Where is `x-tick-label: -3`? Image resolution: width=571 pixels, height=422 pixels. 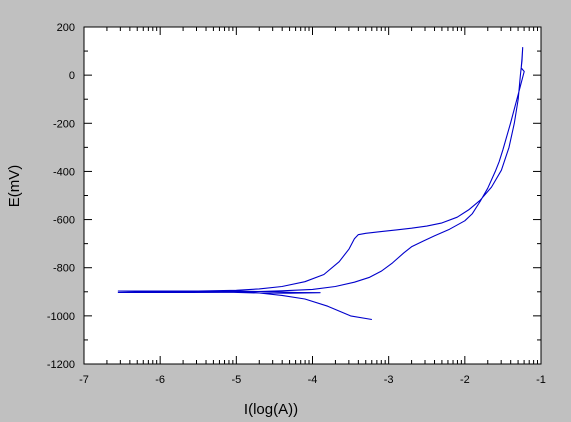 x-tick-label: -3 is located at coordinates (389, 380).